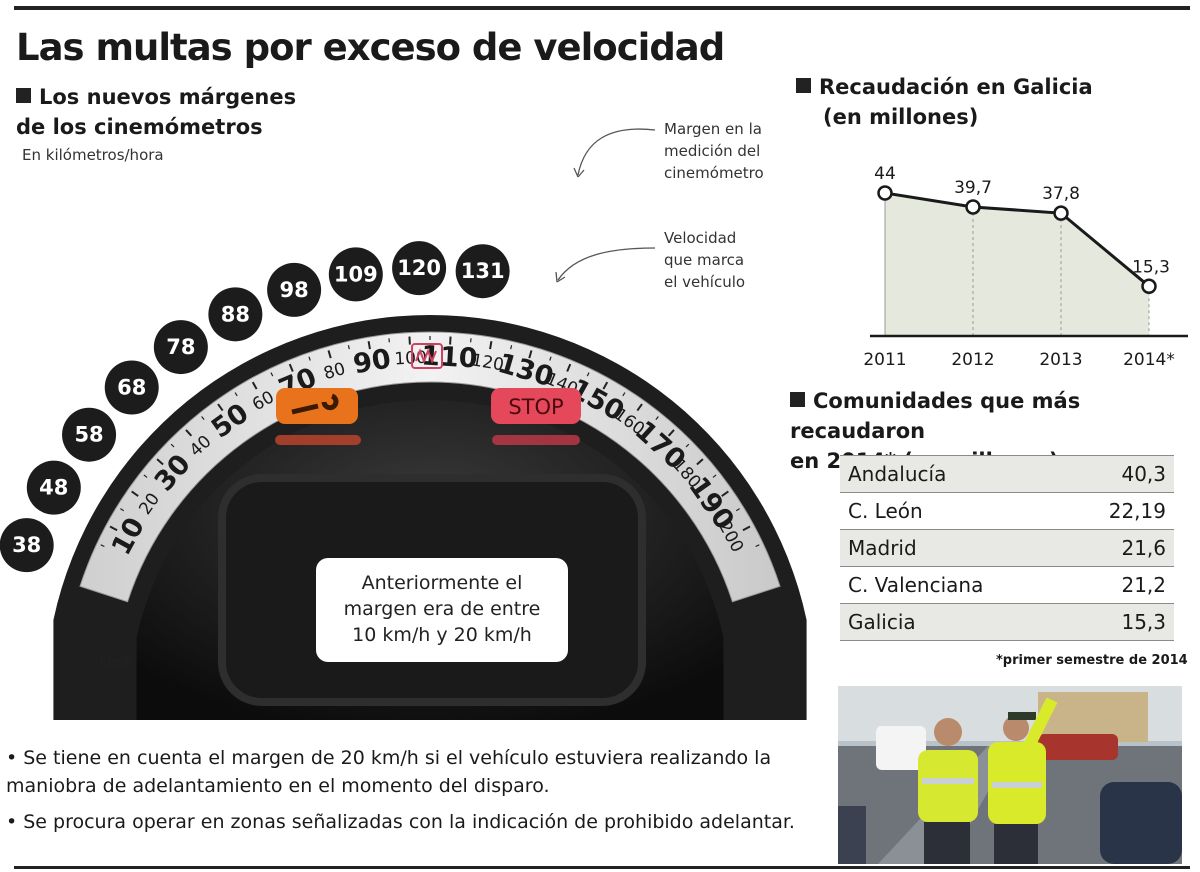  Describe the element at coordinates (442, 609) in the screenshot. I see `callout-line: margen era de entre` at that location.